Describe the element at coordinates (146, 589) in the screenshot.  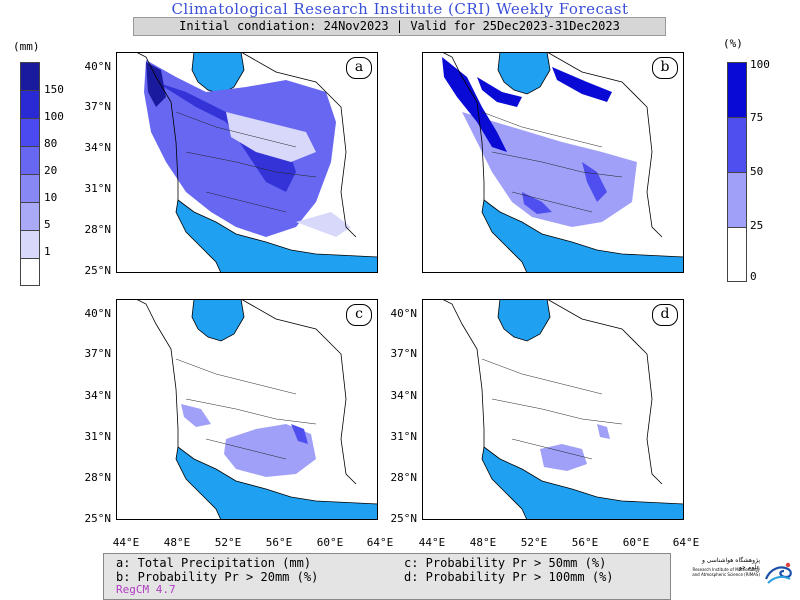
I see `model-name: RegCM 4.7` at that location.